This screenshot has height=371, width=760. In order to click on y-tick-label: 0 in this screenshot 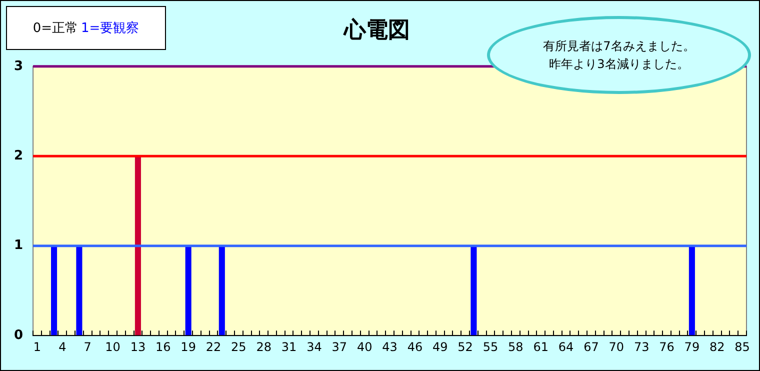, I will do `click(19, 335)`.